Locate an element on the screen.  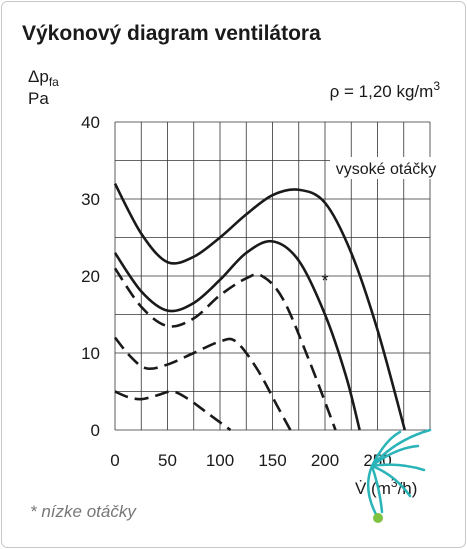
annotation-star: * is located at coordinates (324, 281).